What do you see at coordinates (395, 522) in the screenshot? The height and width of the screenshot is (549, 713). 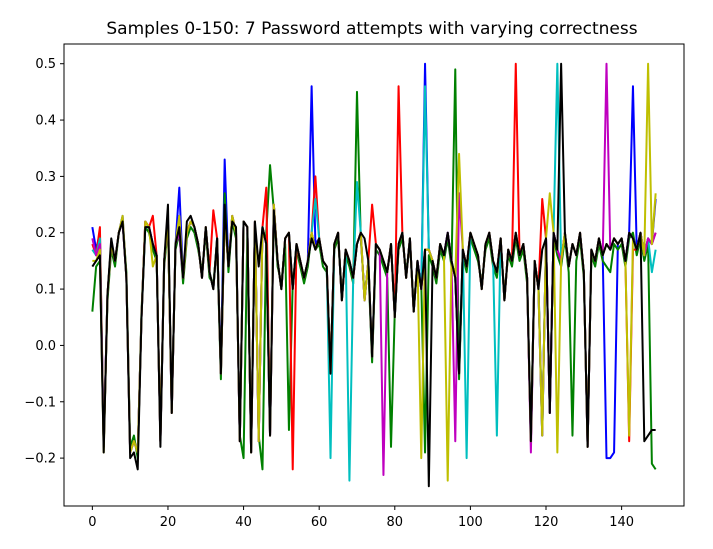 I see `x-tick-label: 80` at bounding box center [395, 522].